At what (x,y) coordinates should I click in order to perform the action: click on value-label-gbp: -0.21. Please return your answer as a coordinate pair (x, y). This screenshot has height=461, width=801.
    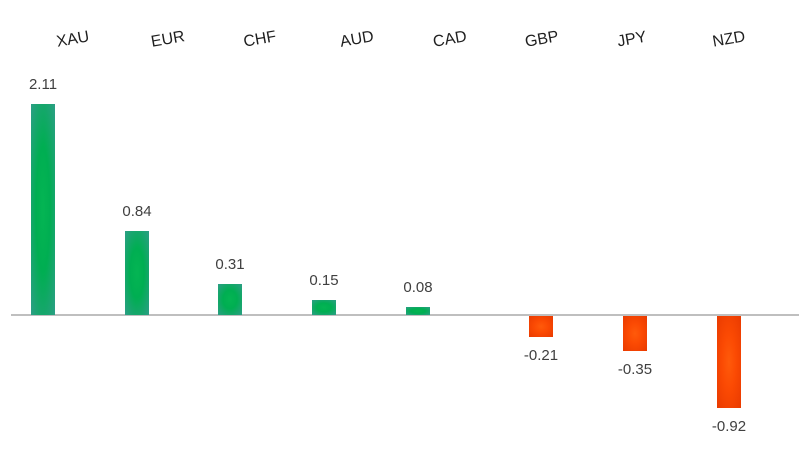
    Looking at the image, I should click on (541, 355).